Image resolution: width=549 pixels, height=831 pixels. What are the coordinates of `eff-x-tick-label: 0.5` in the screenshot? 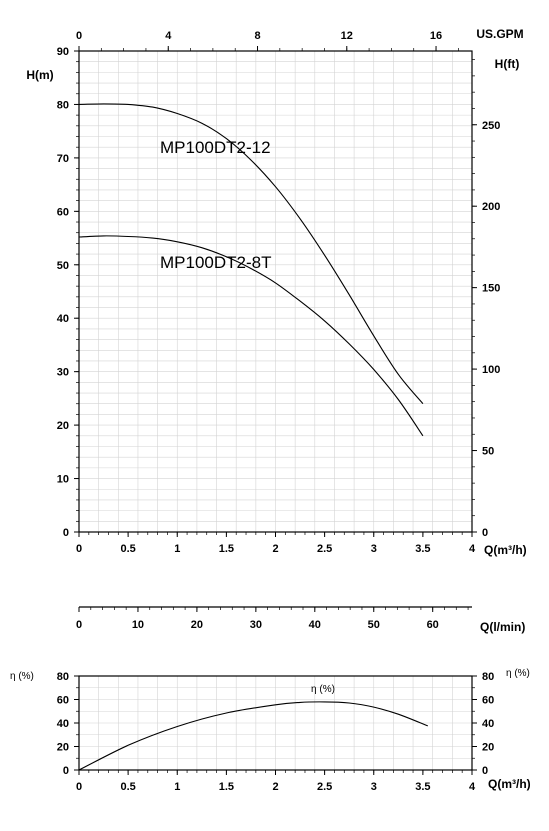 It's located at (127, 787).